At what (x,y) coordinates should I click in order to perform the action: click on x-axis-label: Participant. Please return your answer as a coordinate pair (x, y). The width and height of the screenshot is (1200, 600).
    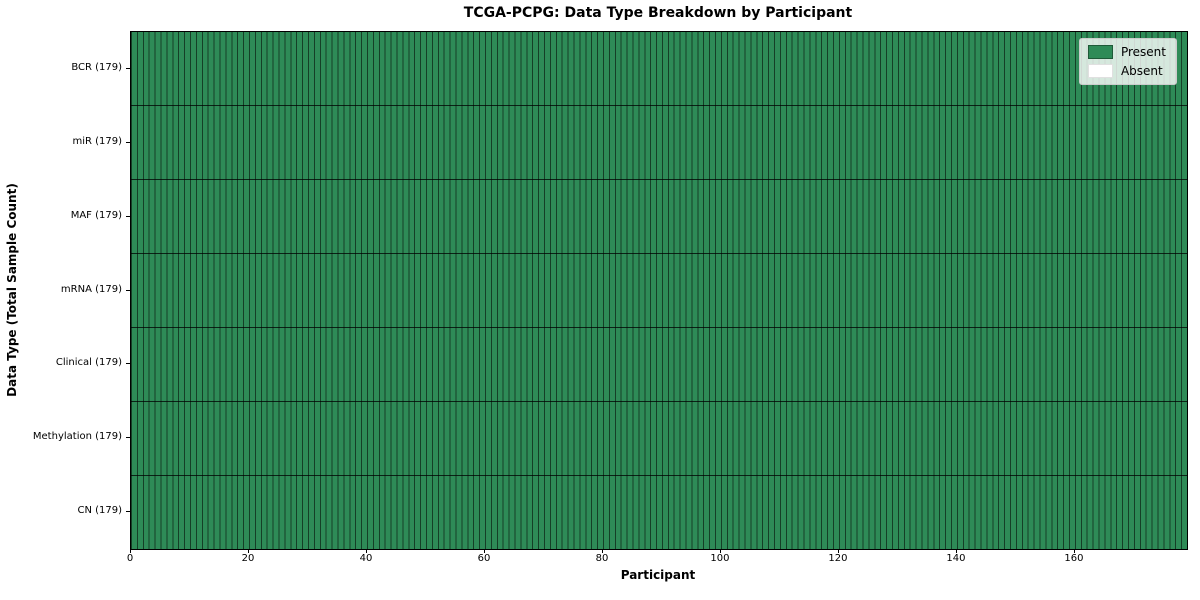
    Looking at the image, I should click on (658, 575).